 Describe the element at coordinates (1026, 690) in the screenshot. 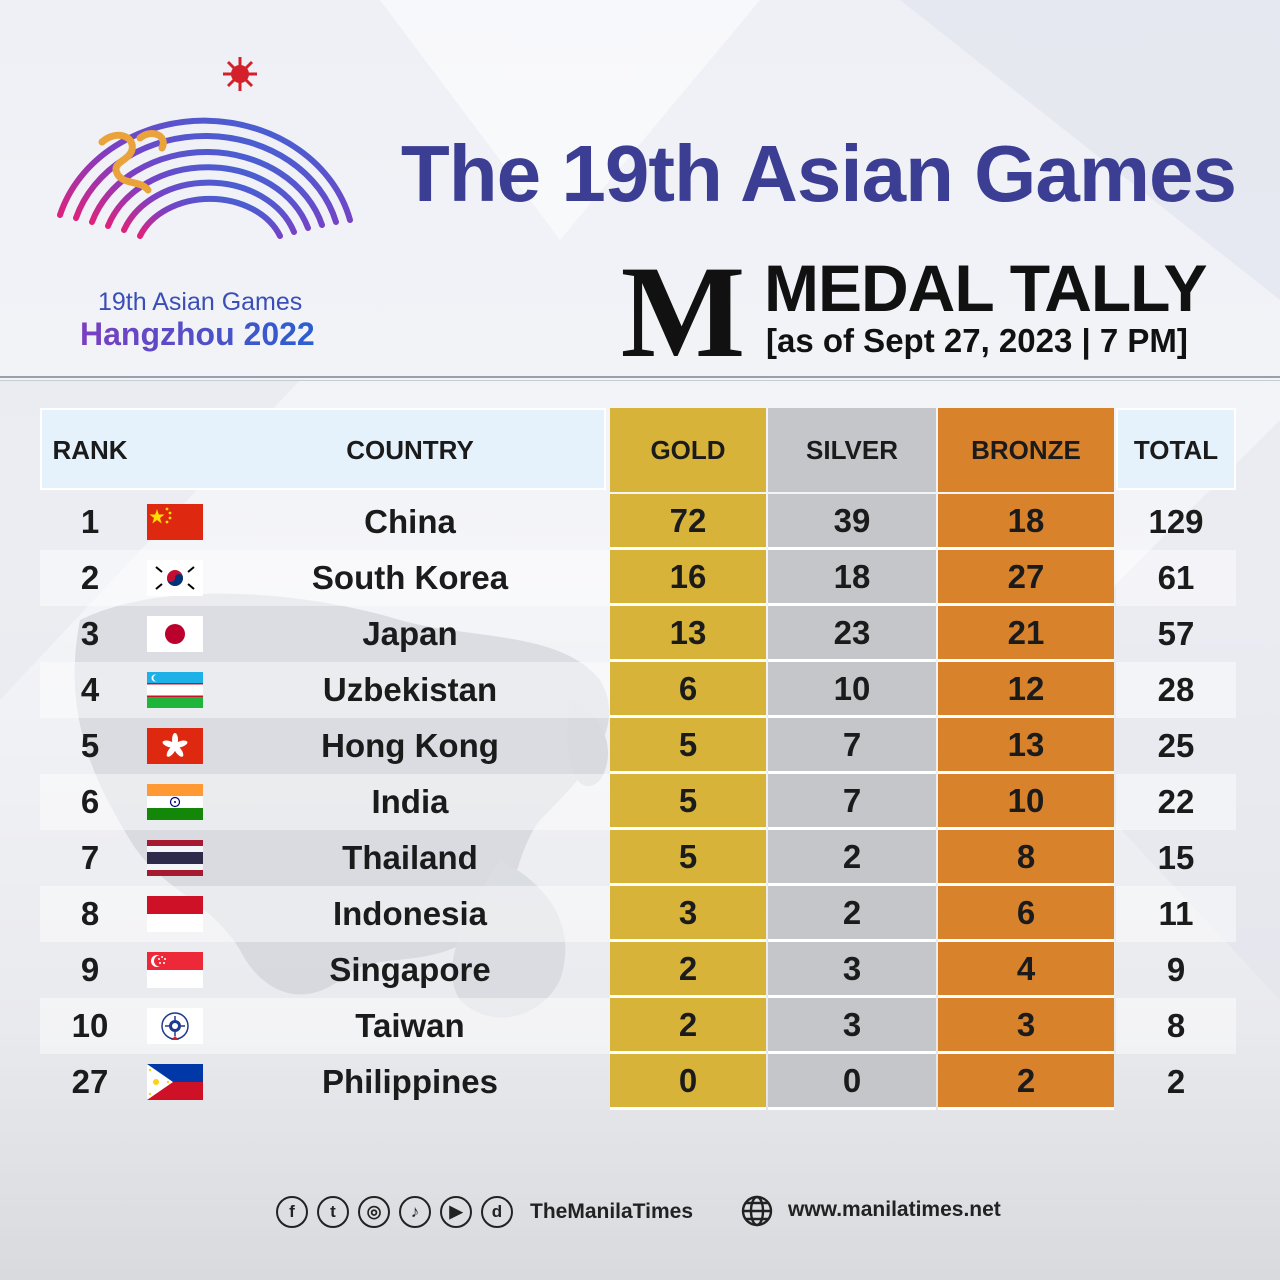

I see `bronze-cell: 12` at that location.